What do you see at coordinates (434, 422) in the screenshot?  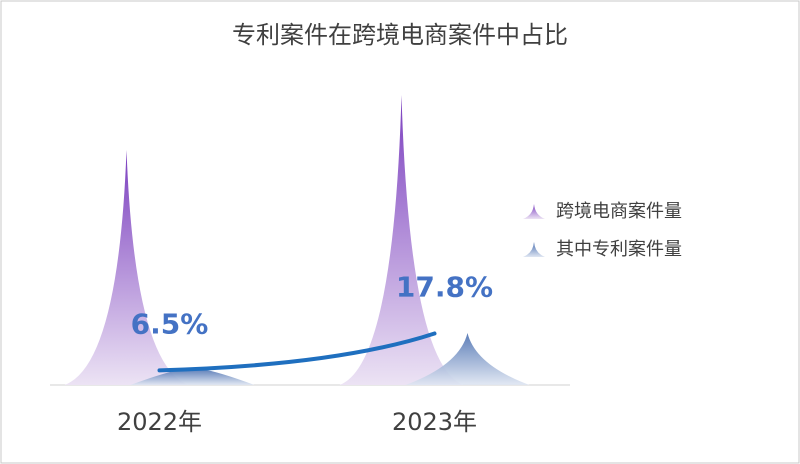 I see `x-tick-label: 2023年` at bounding box center [434, 422].